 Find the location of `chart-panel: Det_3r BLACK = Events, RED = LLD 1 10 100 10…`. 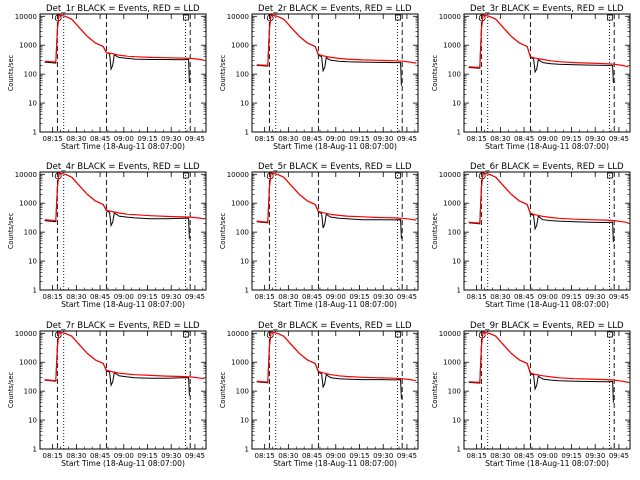

chart-panel: Det_3r BLACK = Events, RED = LLD 1 10 100 10… is located at coordinates (531, 77).